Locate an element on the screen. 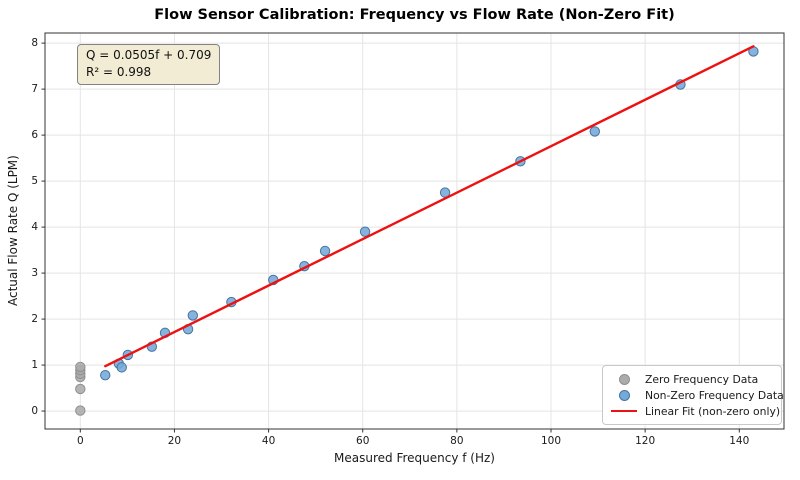 This screenshot has height=480, width=800. x-tick-label: 20 is located at coordinates (174, 441).